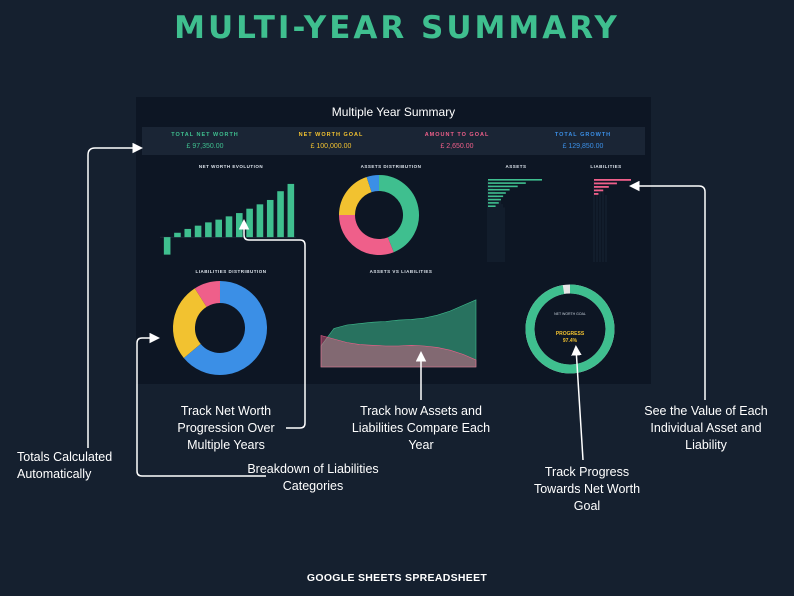 Image resolution: width=794 pixels, height=596 pixels. I want to click on kpi-net-worth-goal: NET WORTH GOAL £ 100,000.00, so click(331, 138).